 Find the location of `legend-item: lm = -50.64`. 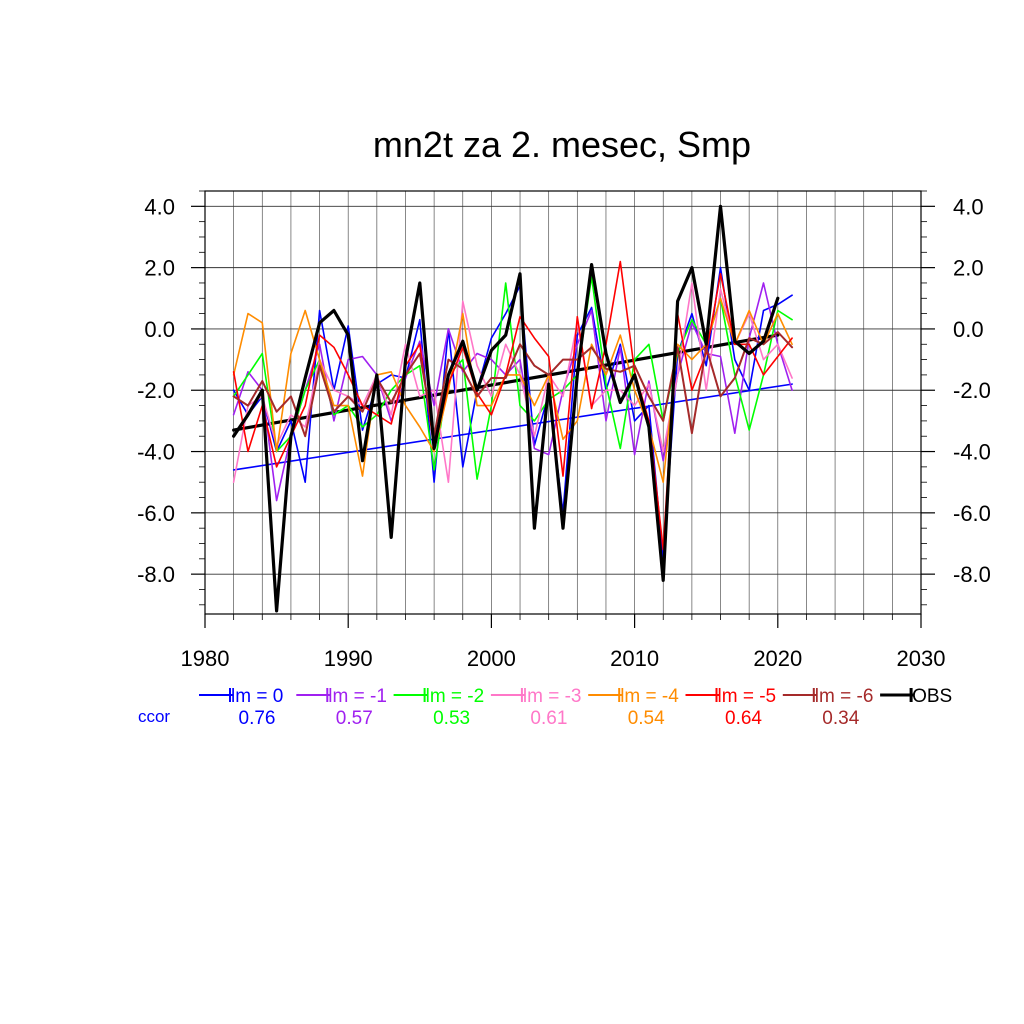

legend-item: lm = -50.64 is located at coordinates (731, 707).